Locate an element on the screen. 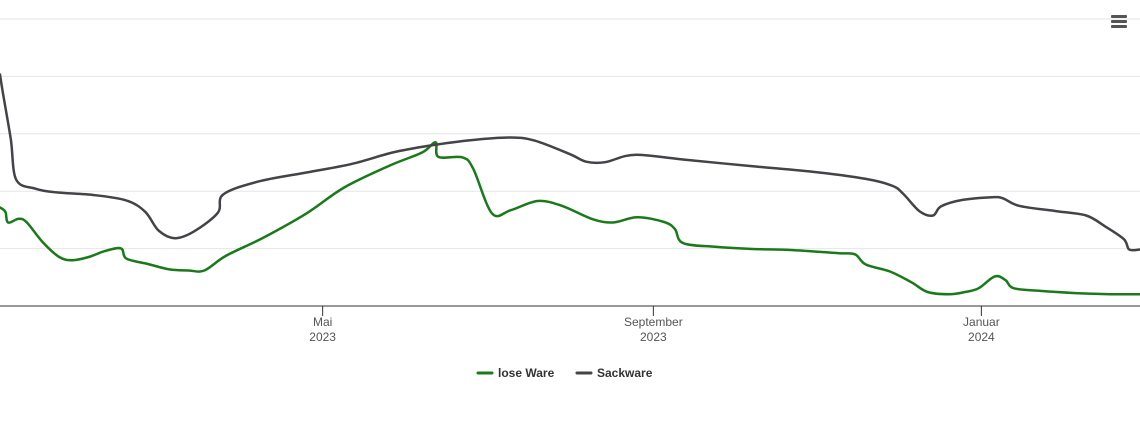 This screenshot has height=434, width=1140. legend: lose Ware Sackware is located at coordinates (564, 373).